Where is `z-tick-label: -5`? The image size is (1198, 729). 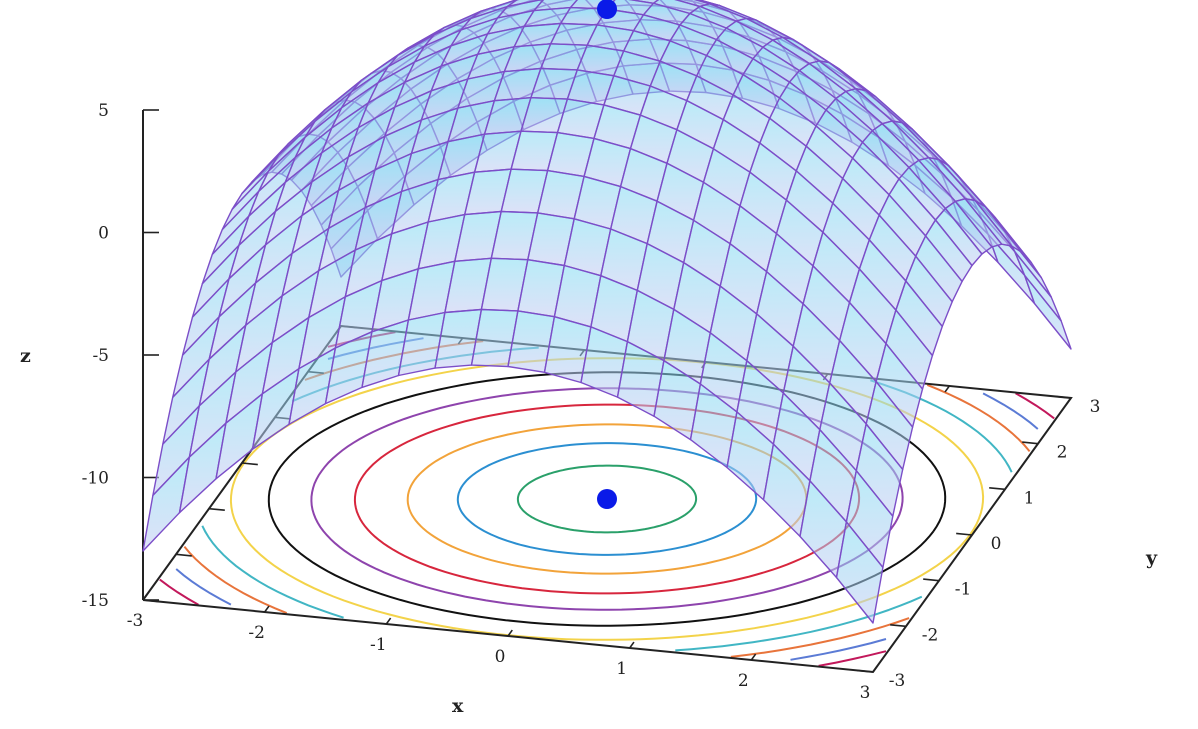 z-tick-label: -5 is located at coordinates (100, 356).